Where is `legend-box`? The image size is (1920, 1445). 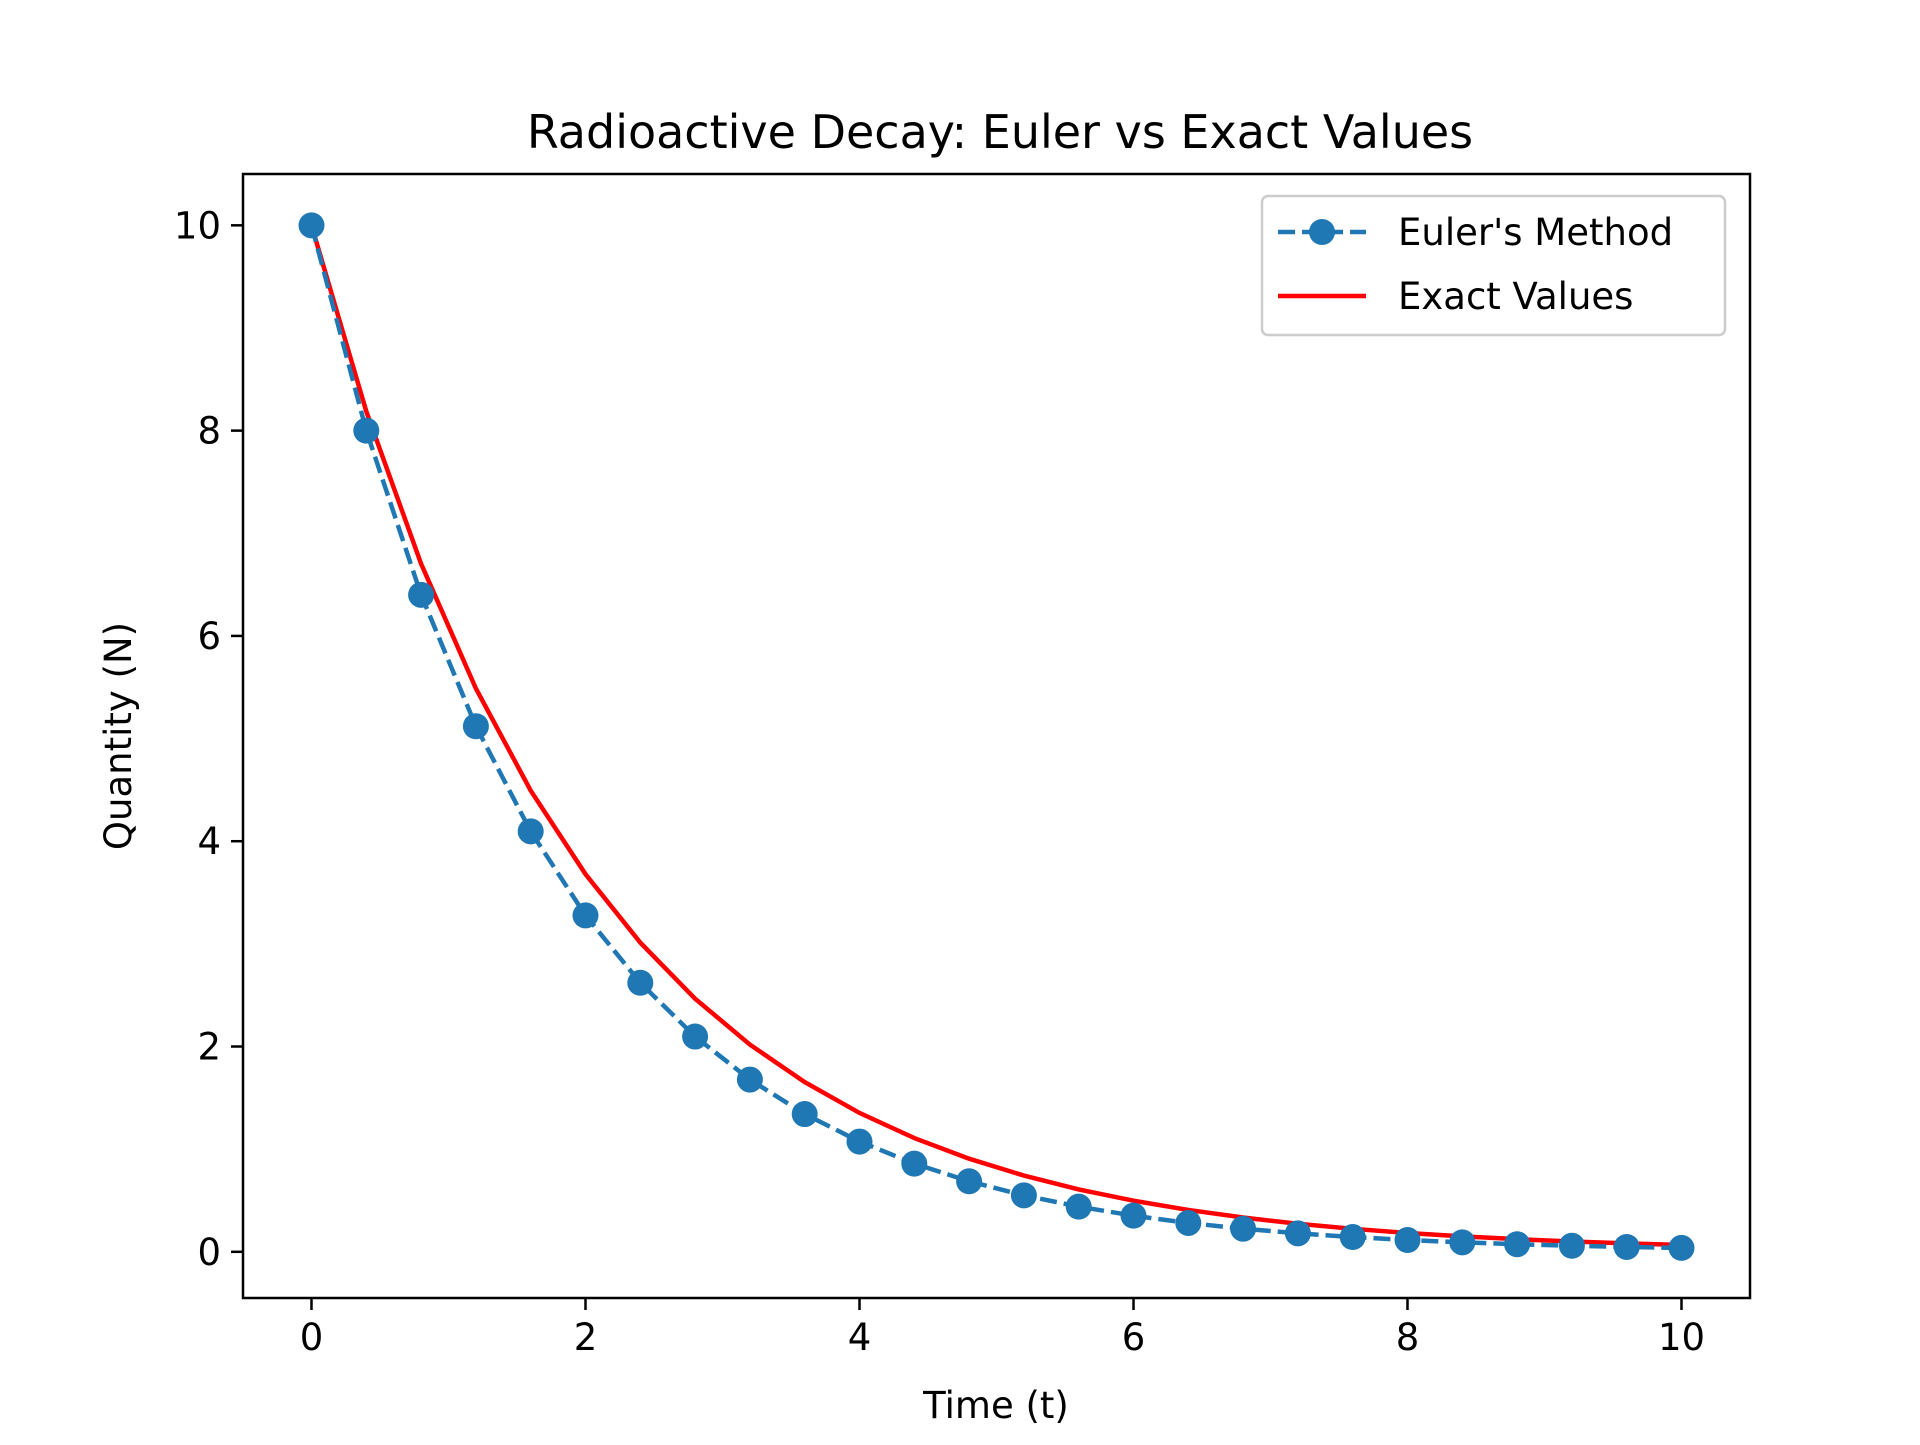
legend-box is located at coordinates (1493, 265).